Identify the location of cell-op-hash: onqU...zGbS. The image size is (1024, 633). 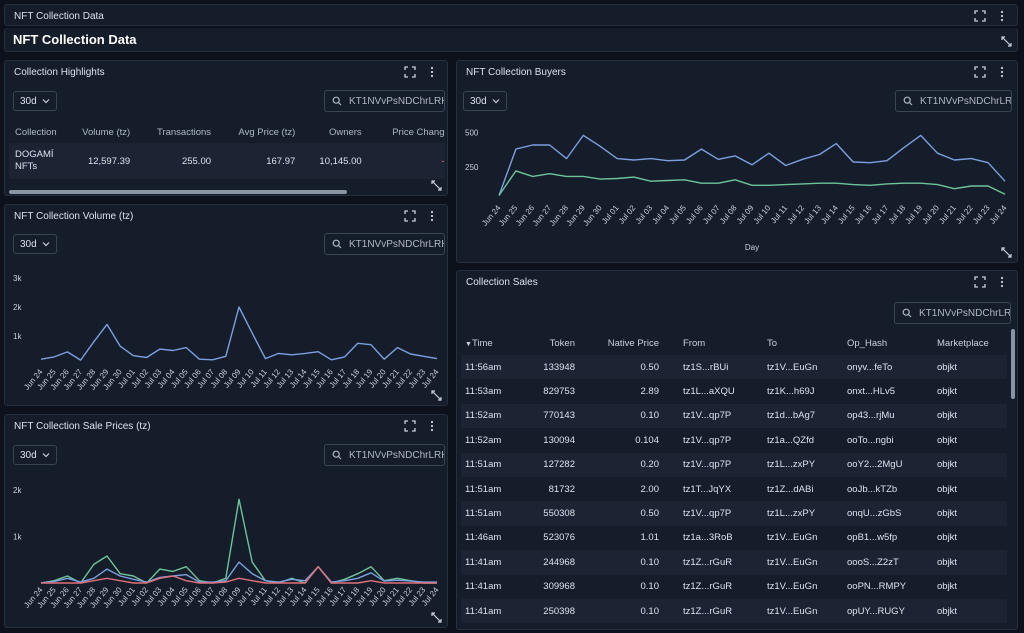
(892, 513).